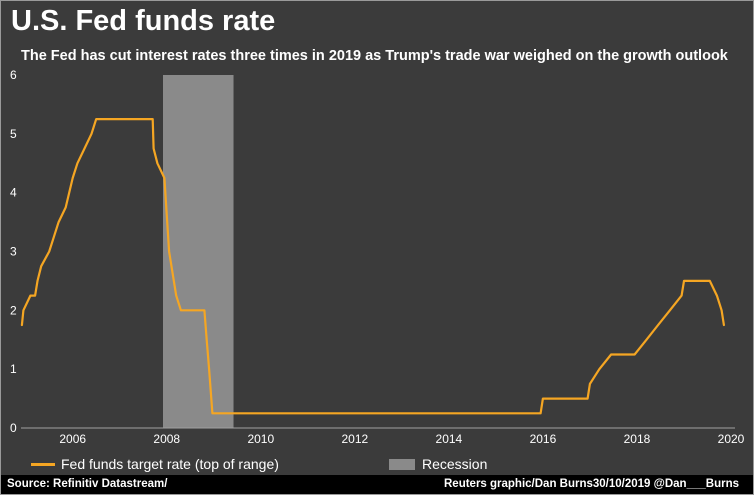 The image size is (754, 495). What do you see at coordinates (637, 439) in the screenshot?
I see `x-tick-label-6: 2018` at bounding box center [637, 439].